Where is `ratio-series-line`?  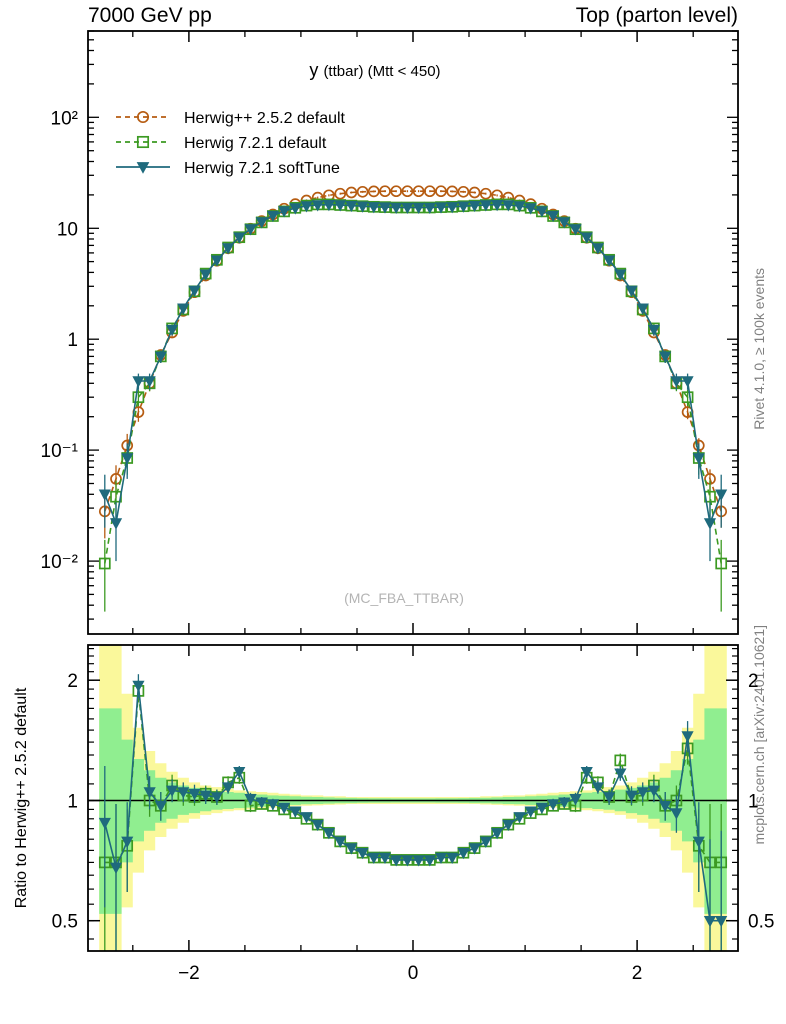
ratio-series-line is located at coordinates (413, 777).